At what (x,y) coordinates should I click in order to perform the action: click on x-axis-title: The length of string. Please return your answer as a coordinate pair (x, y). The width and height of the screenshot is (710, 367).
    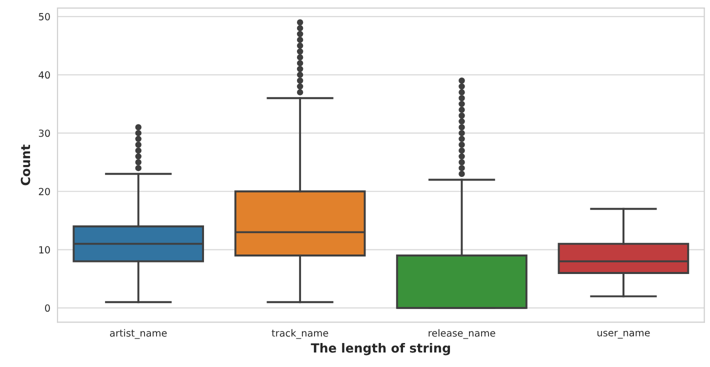
    Looking at the image, I should click on (380, 349).